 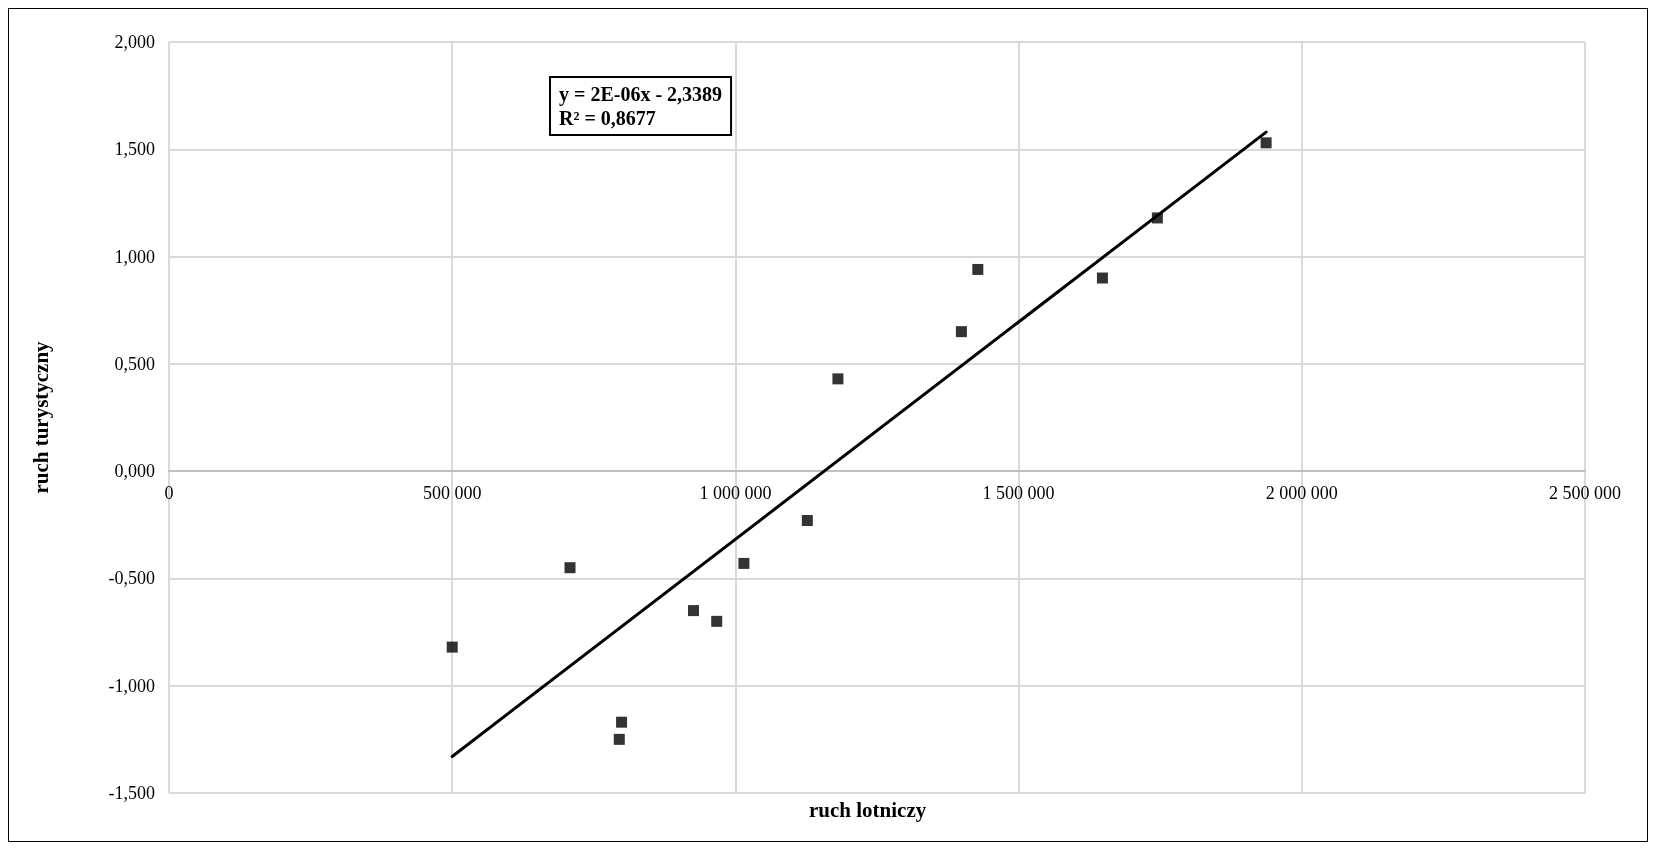 What do you see at coordinates (641, 94) in the screenshot?
I see `annotation: y = 2E-06x - 2,3389` at bounding box center [641, 94].